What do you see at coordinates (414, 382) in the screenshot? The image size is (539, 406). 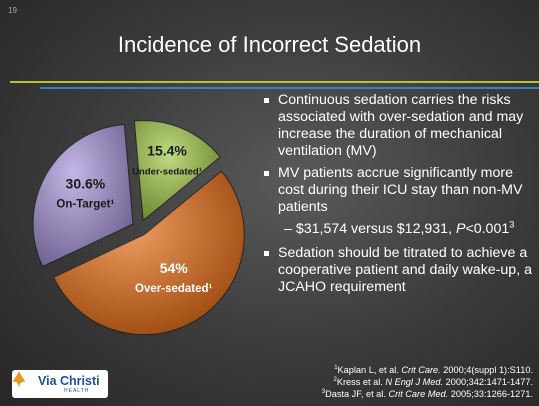 I see `text: N Engl J Med.` at bounding box center [414, 382].